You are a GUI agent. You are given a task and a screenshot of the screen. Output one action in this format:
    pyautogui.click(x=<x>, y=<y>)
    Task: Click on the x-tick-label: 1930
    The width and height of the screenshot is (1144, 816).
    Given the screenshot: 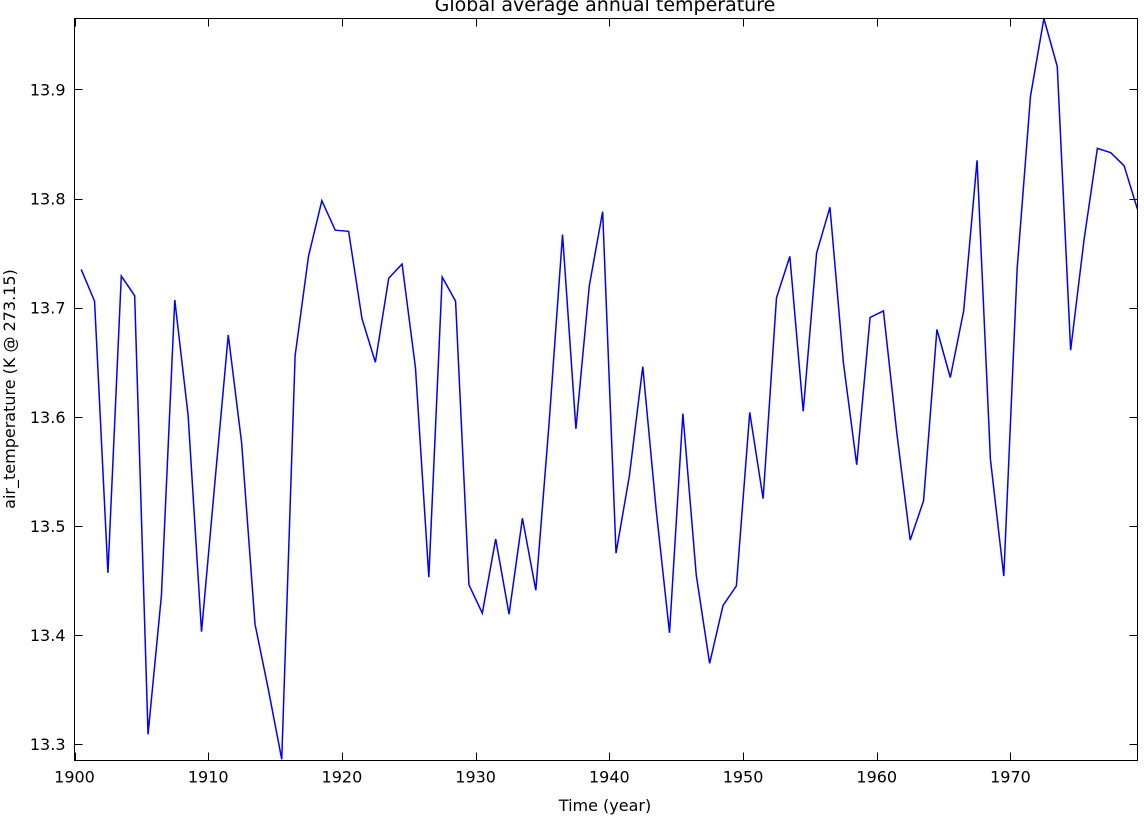 What is the action you would take?
    pyautogui.click(x=475, y=777)
    